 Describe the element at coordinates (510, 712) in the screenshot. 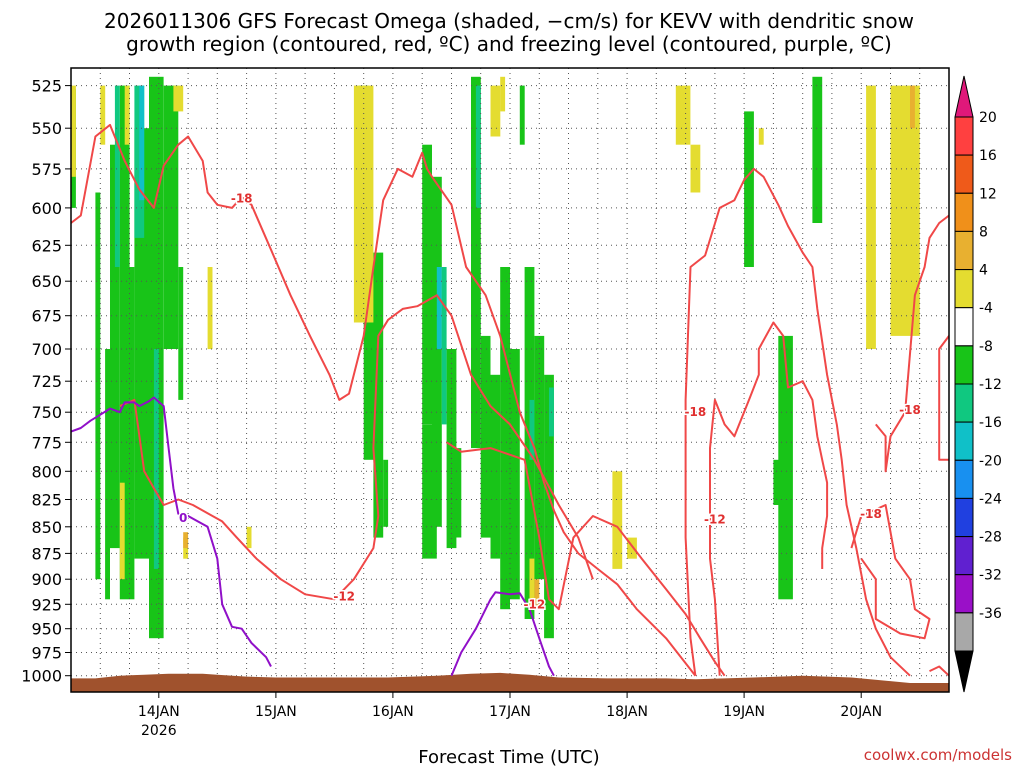

I see `xtick-label-3: 17JAN` at that location.